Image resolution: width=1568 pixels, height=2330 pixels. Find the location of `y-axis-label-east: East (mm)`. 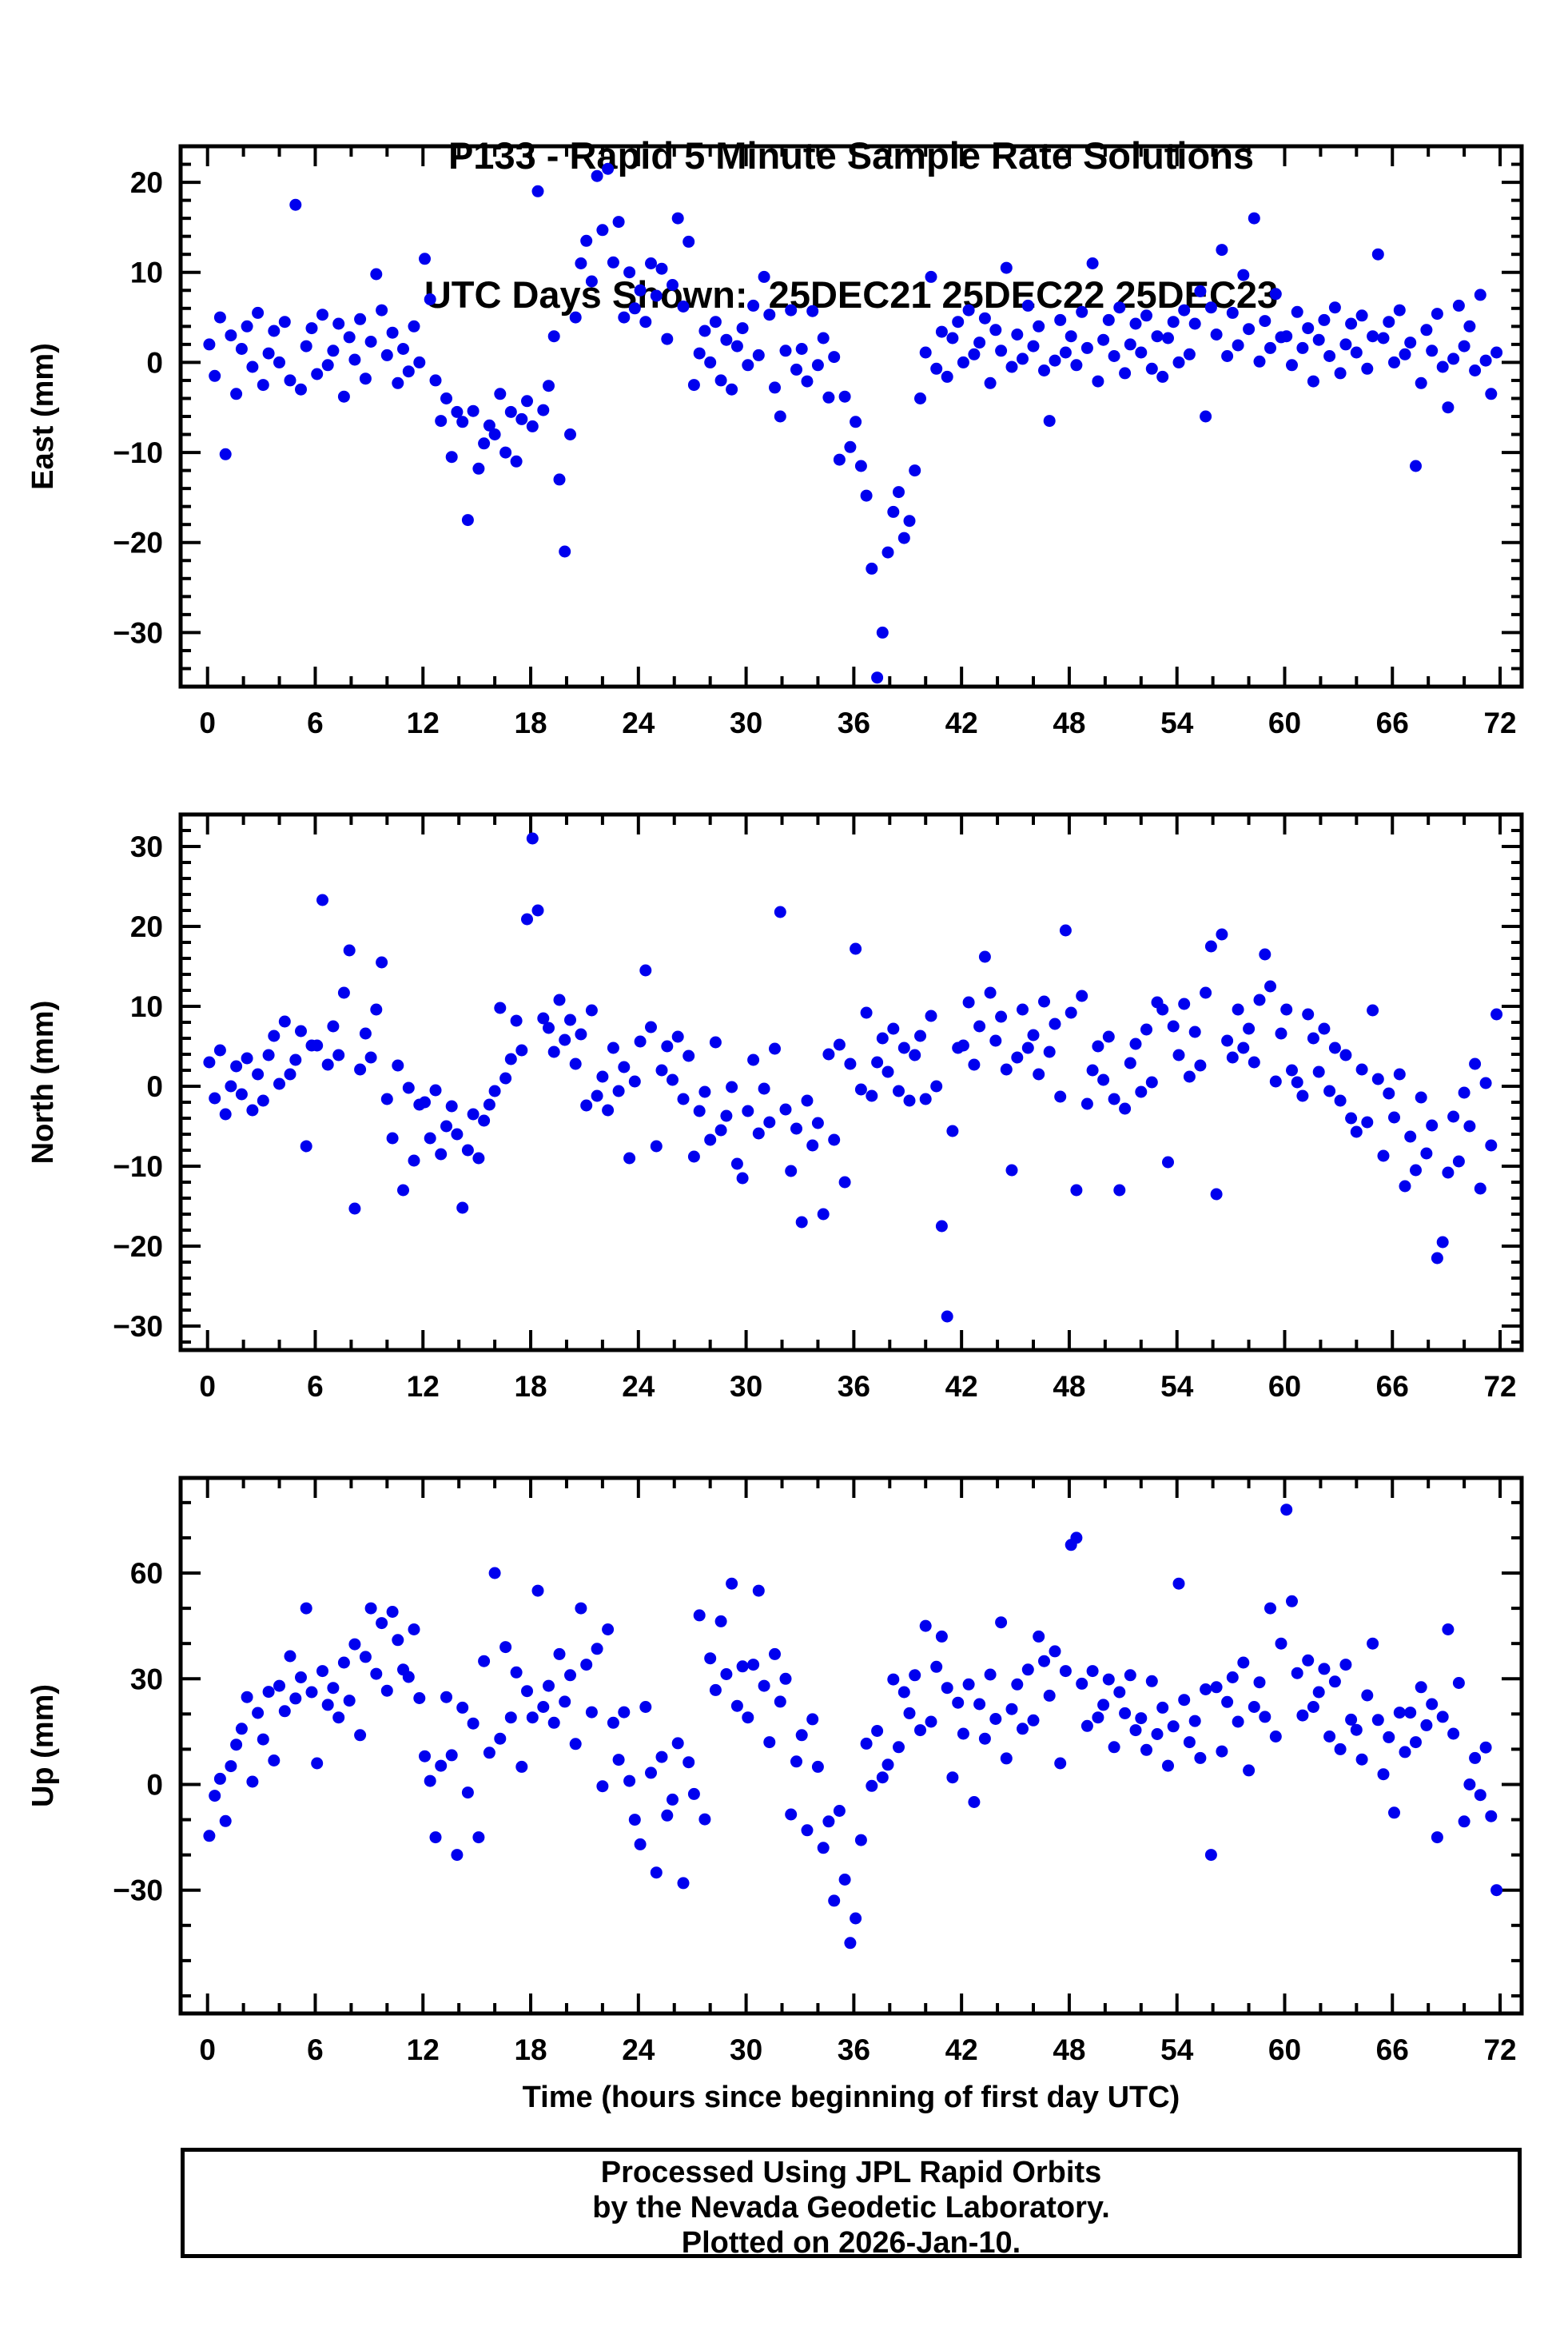

y-axis-label-east: East (mm) is located at coordinates (43, 417).